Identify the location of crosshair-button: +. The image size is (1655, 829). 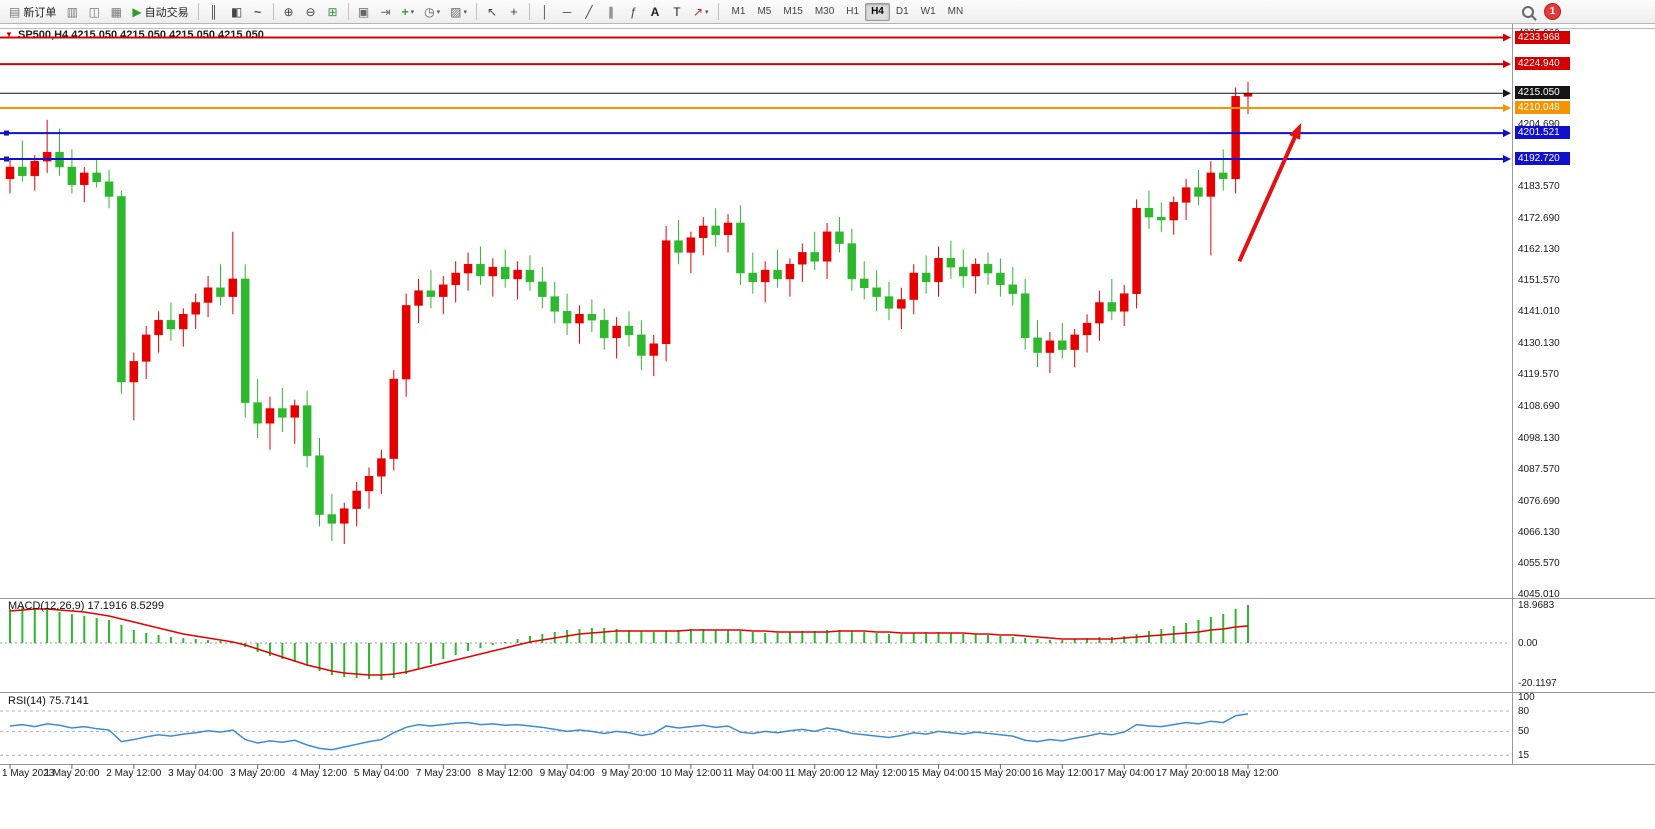
(514, 12).